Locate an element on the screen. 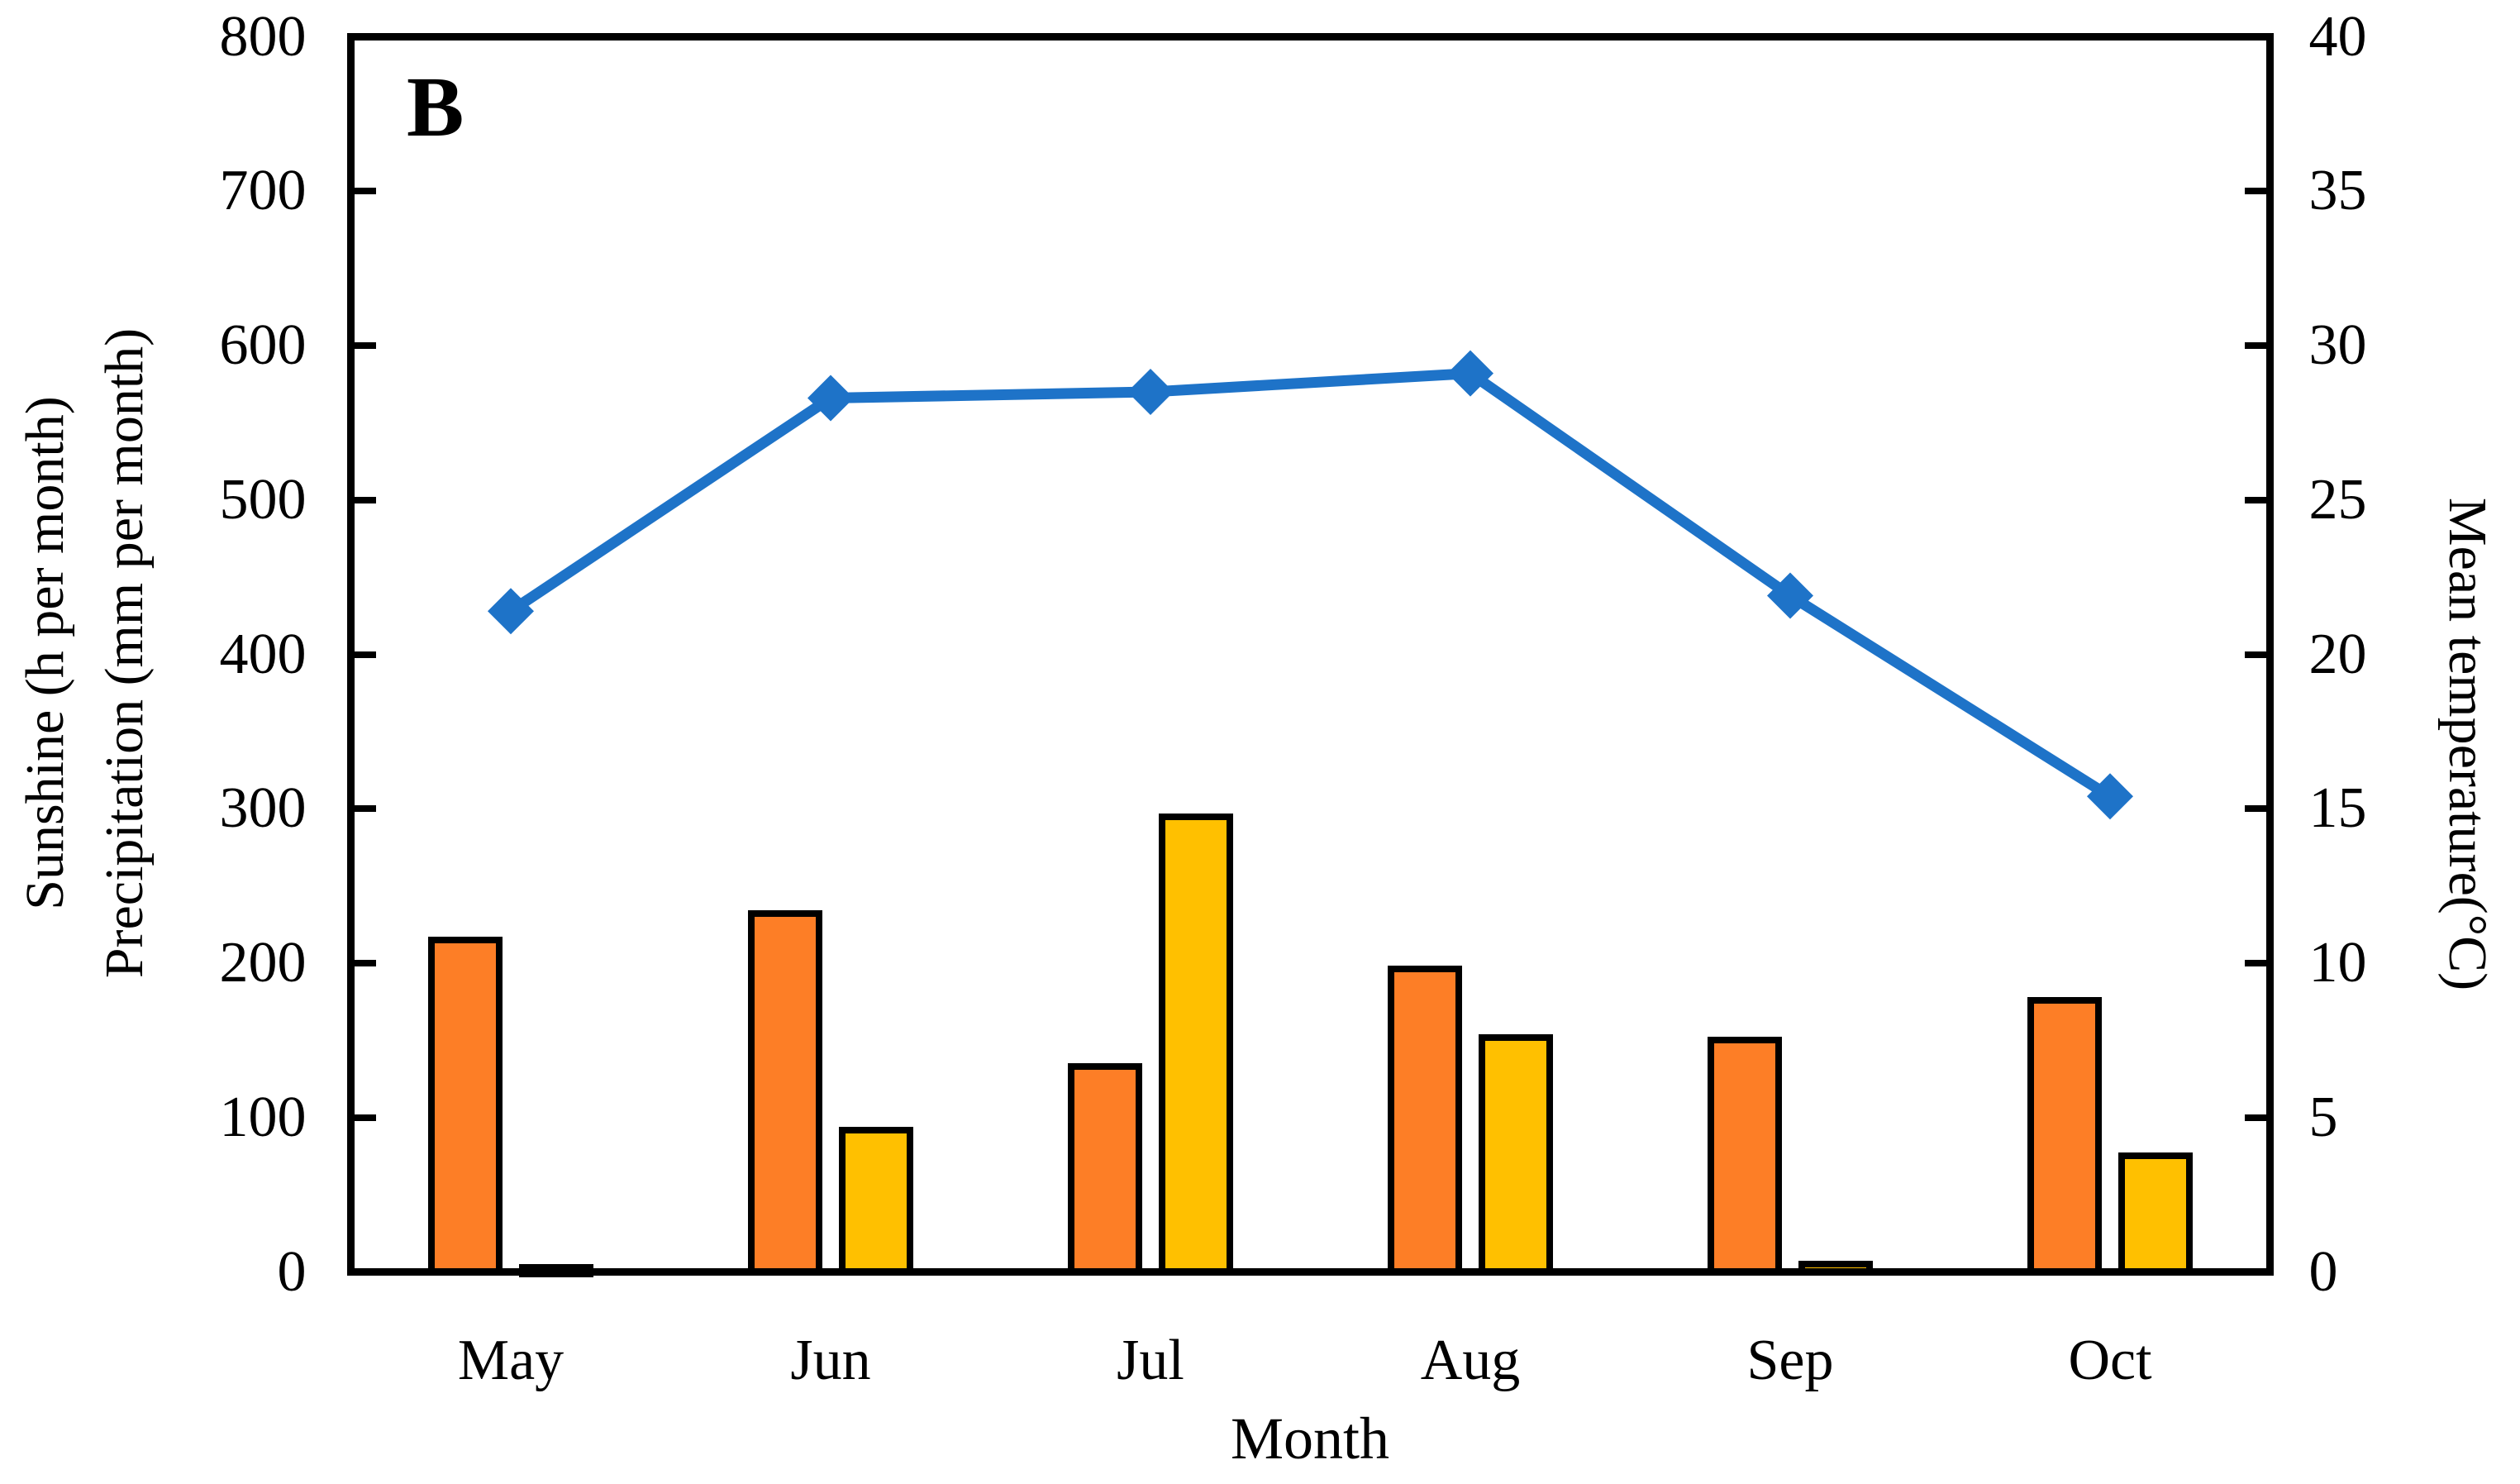 The width and height of the screenshot is (2520, 1484). left-axis-tick-label: 0 is located at coordinates (292, 1272).